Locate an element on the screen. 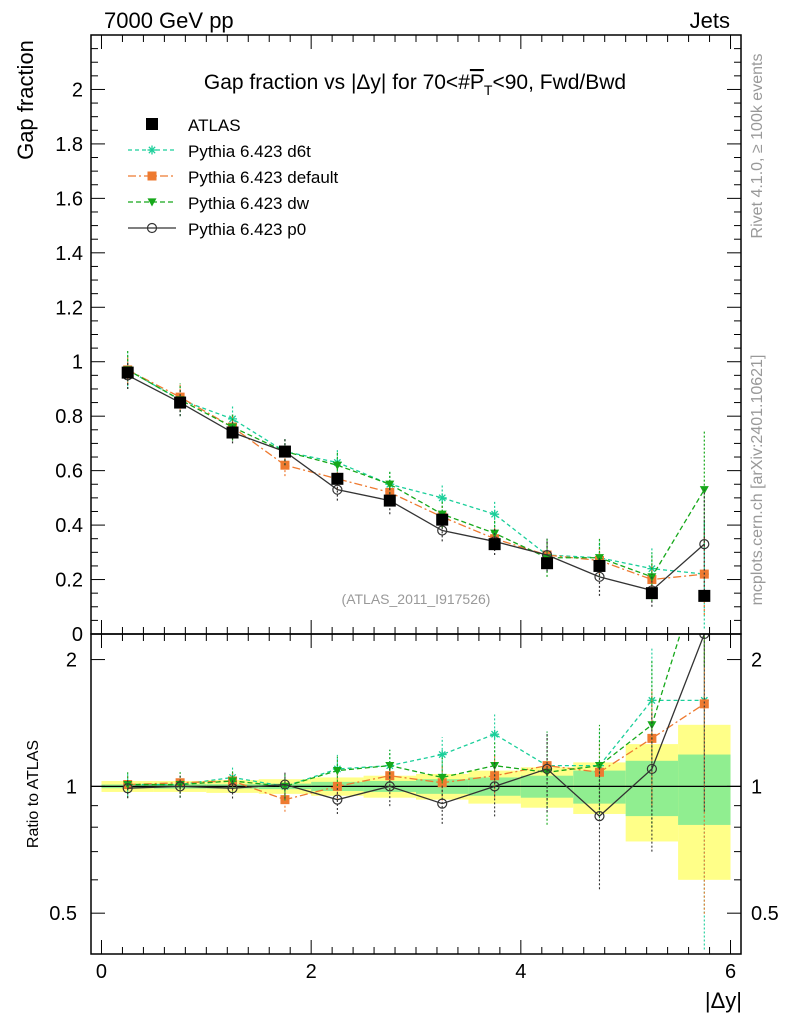 The image size is (786, 1024). legend-marker-d6t is located at coordinates (152, 150).